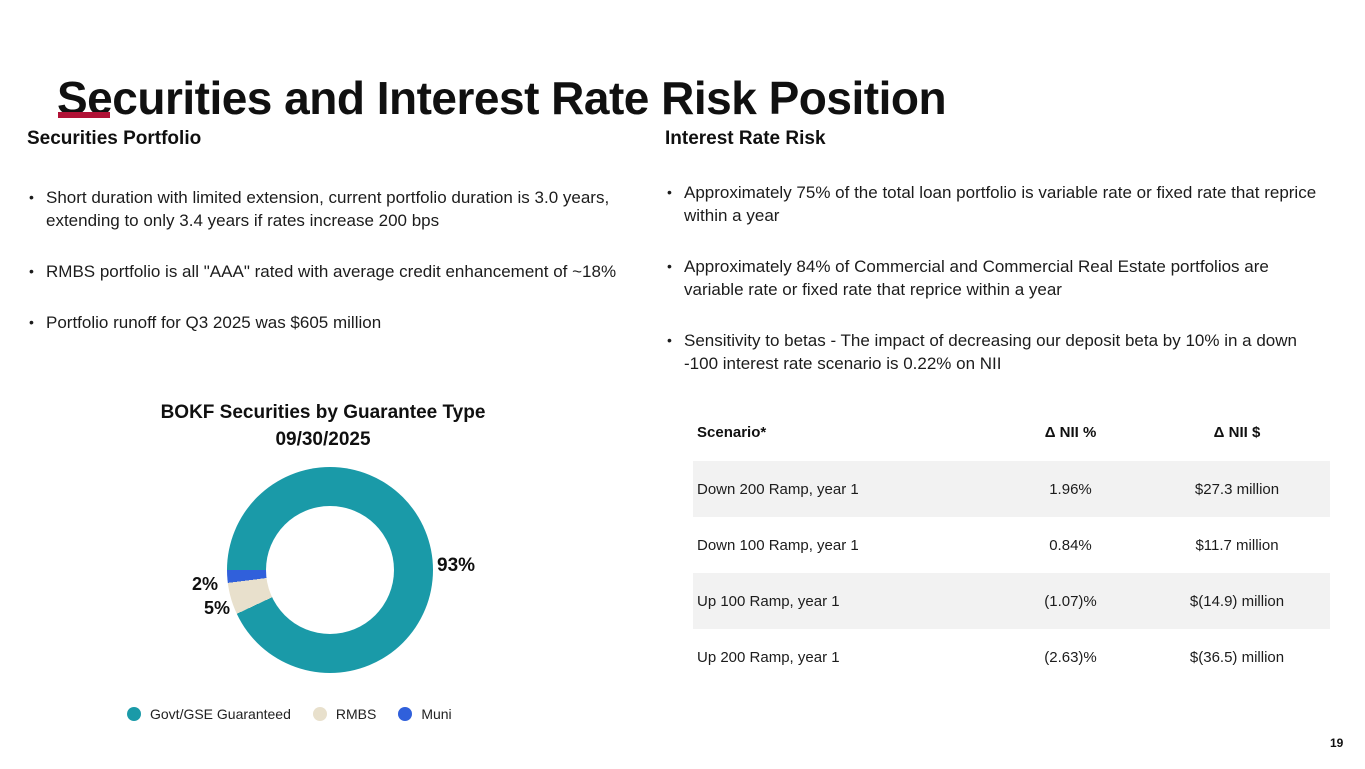 Image resolution: width=1365 pixels, height=769 pixels. I want to click on table-cell: $(36.5) million, so click(1237, 657).